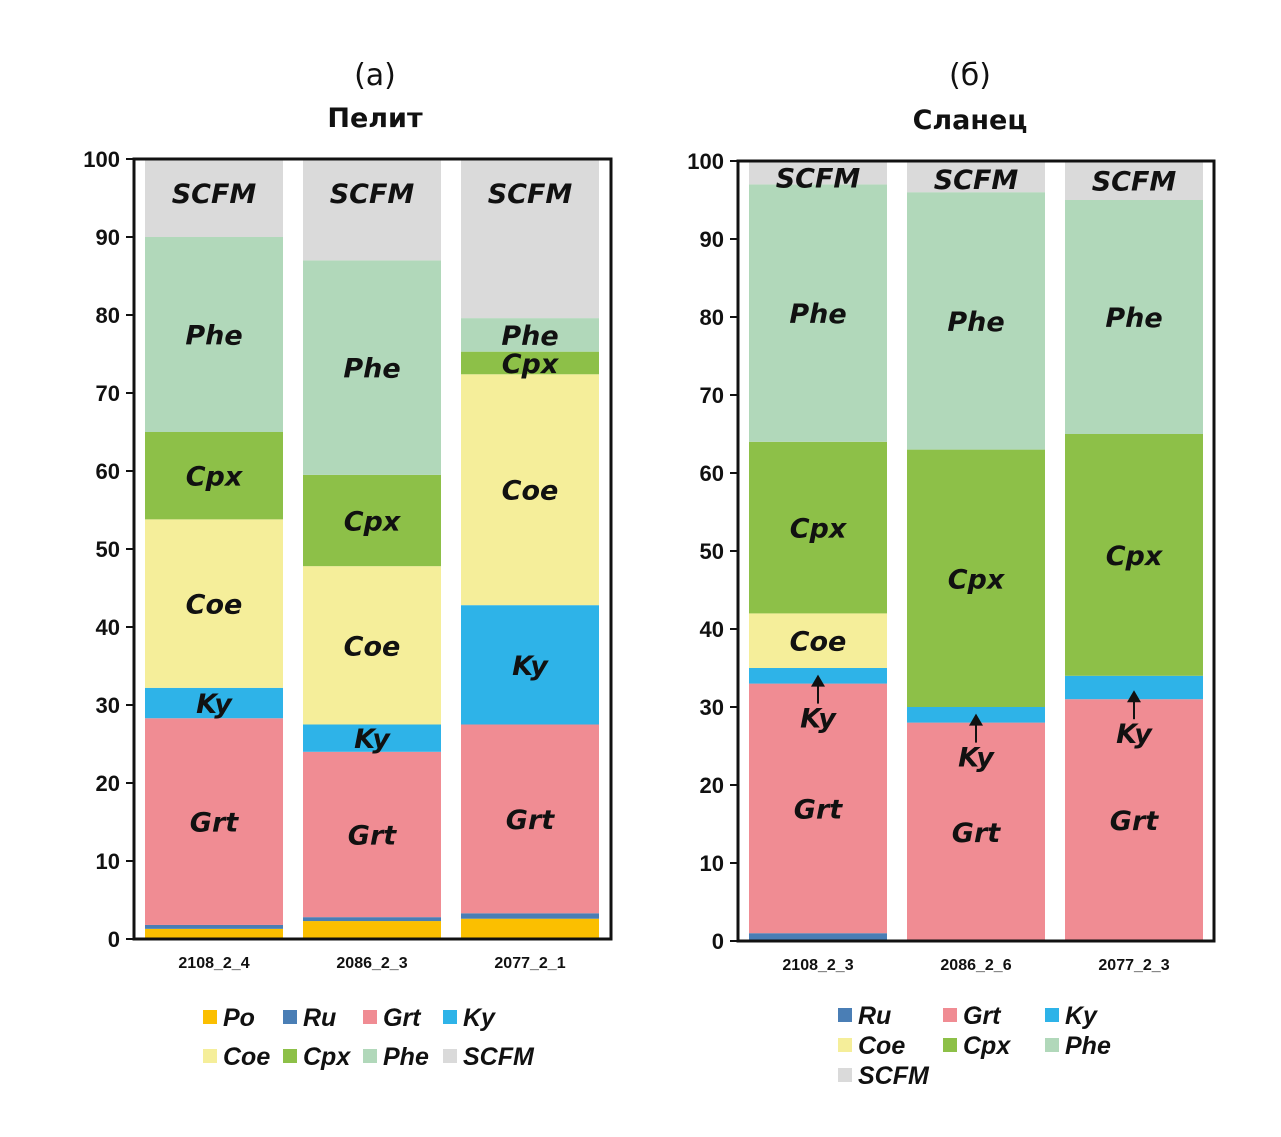 Image resolution: width=1281 pixels, height=1137 pixels. Describe the element at coordinates (327, 1057) in the screenshot. I see `legend-label: Cpx` at that location.